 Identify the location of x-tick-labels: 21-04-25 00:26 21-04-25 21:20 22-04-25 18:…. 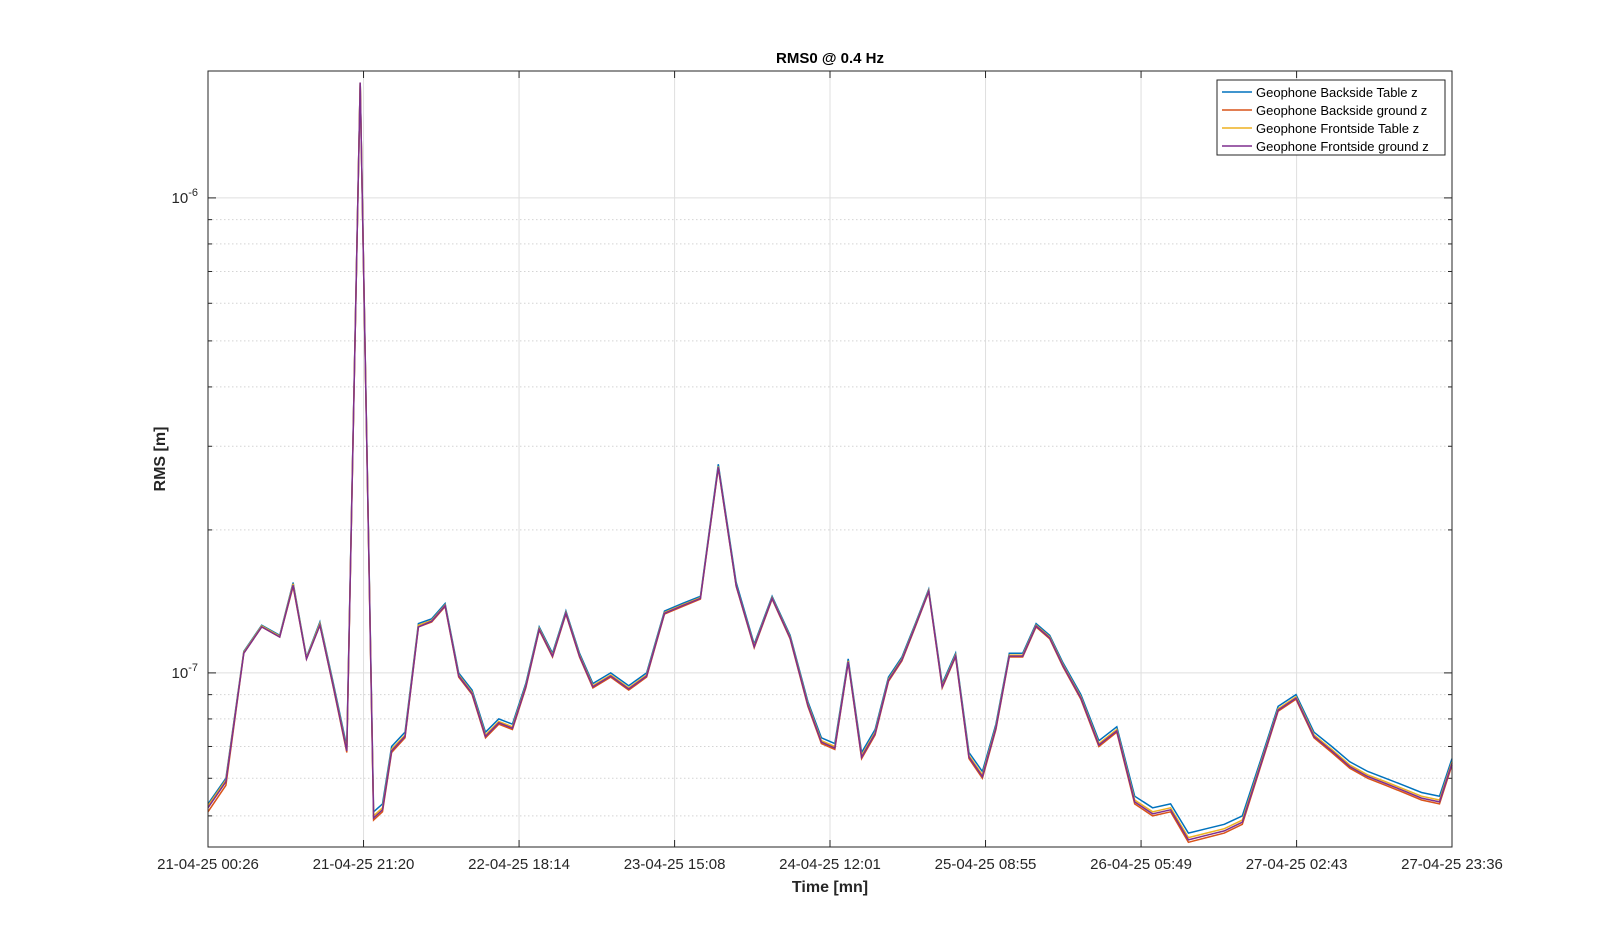
(830, 864).